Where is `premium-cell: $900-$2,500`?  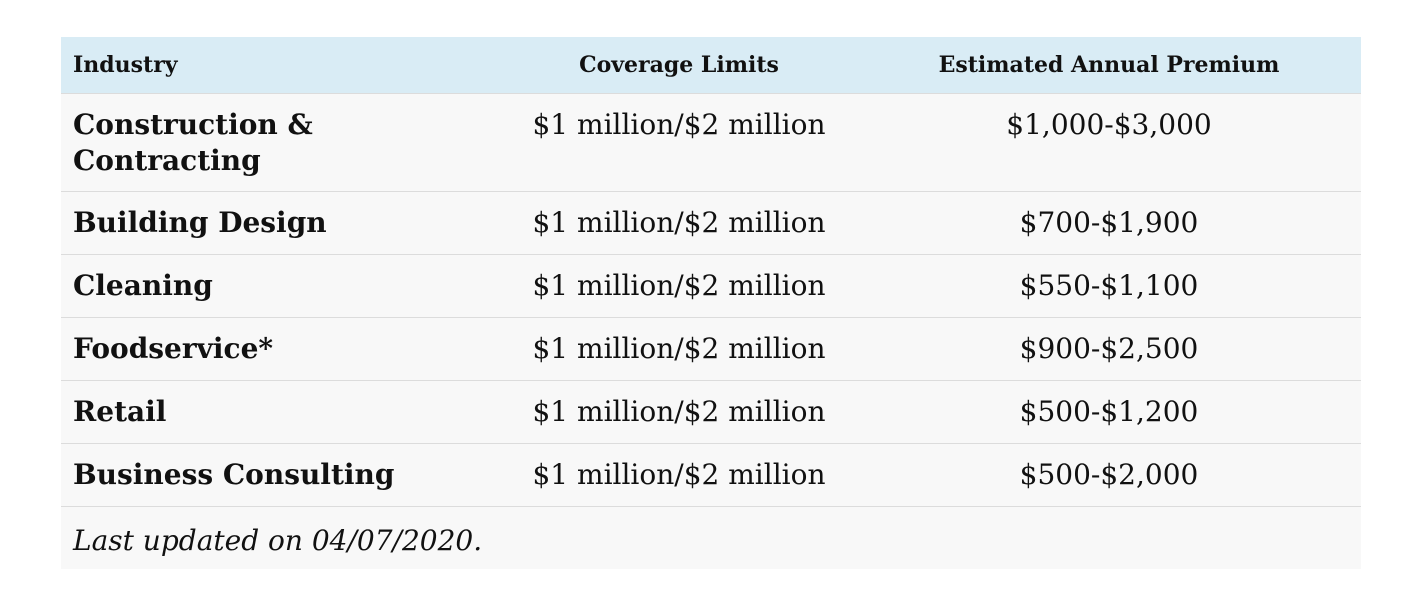 premium-cell: $900-$2,500 is located at coordinates (1109, 348).